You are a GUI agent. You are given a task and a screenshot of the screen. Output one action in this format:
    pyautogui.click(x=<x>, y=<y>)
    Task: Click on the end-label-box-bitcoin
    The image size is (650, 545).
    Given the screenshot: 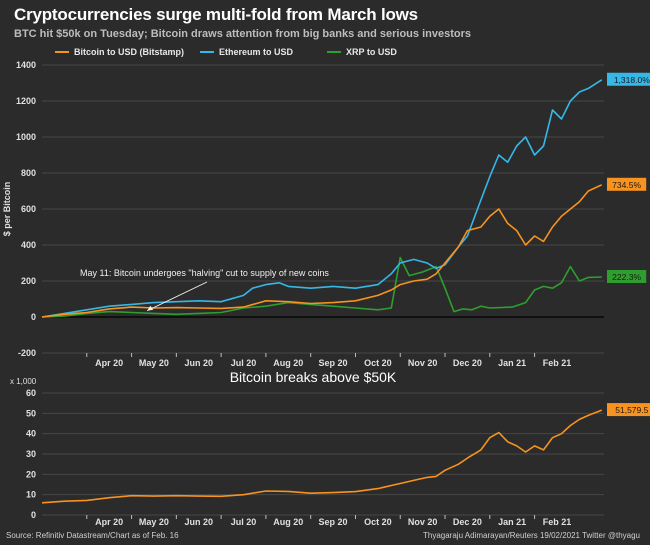 What is the action you would take?
    pyautogui.click(x=627, y=184)
    